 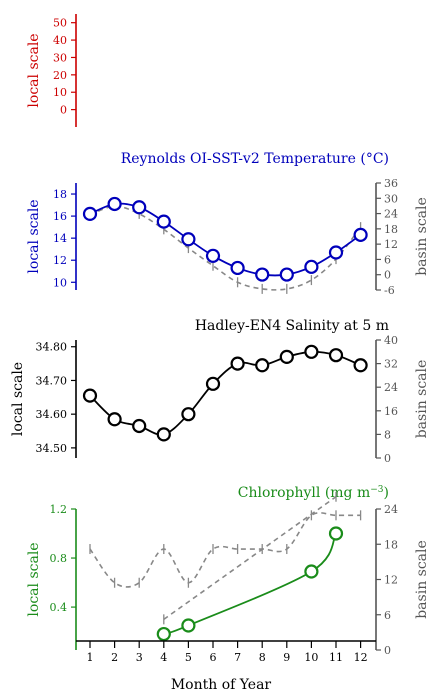 I want to click on left-tick-label: 16, so click(x=60, y=216).